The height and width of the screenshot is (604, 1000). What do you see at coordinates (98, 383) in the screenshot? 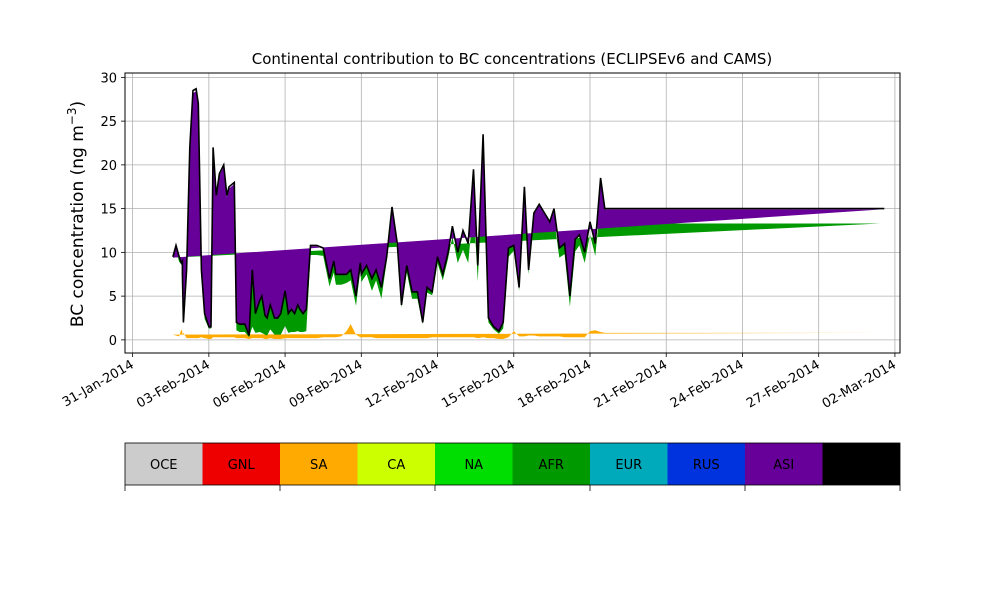
I see `x-tick-label: 31-Jan-2014` at bounding box center [98, 383].